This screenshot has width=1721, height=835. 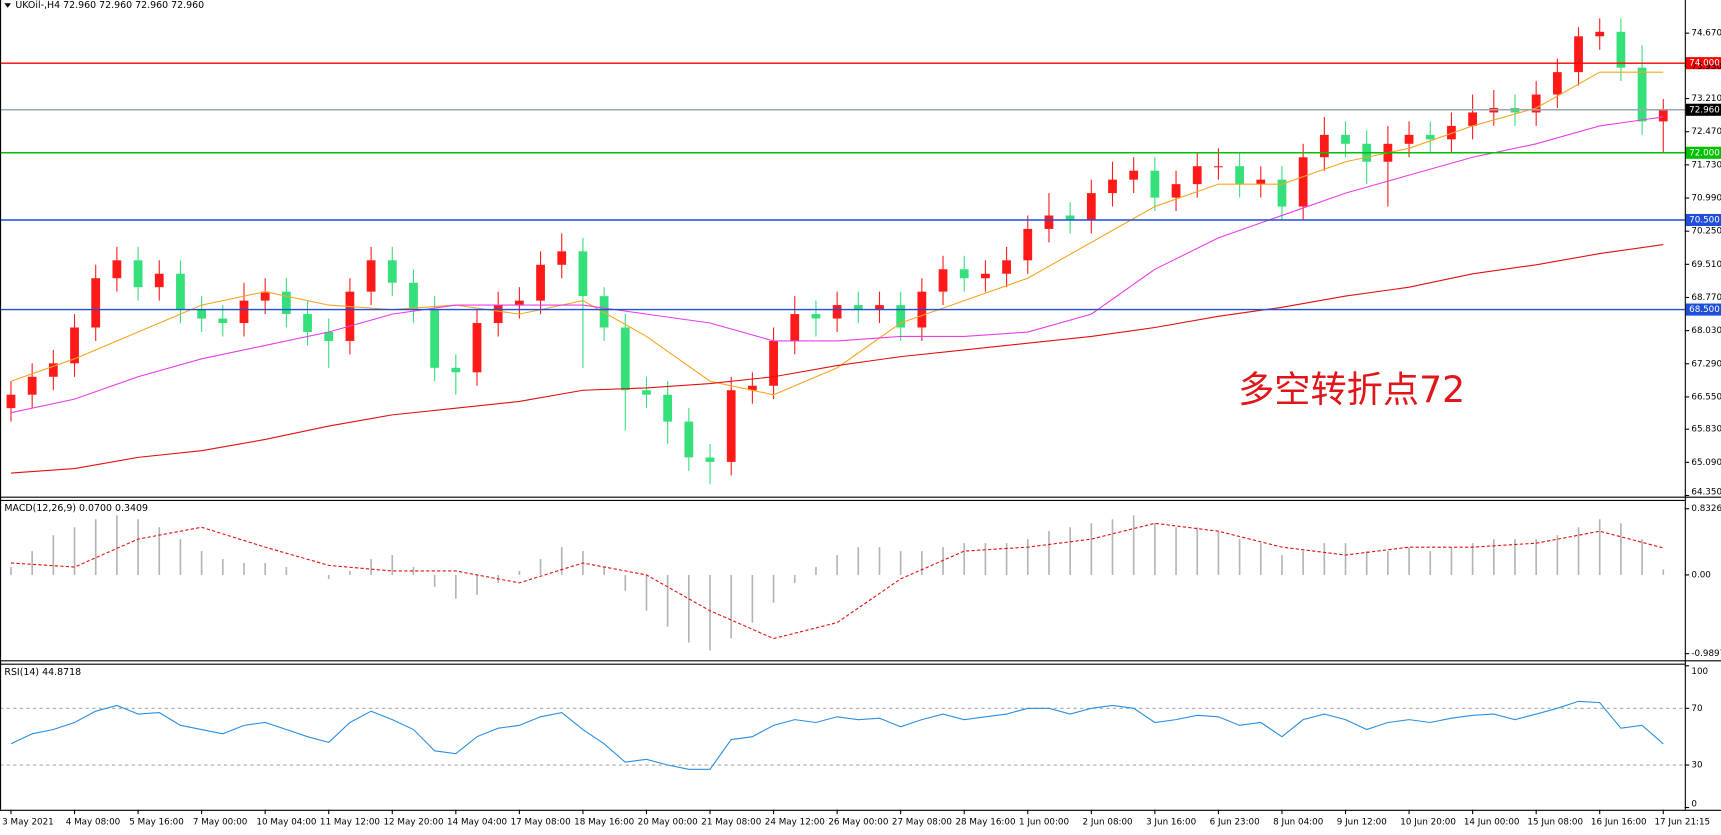 I want to click on x-tick-label: 12 May 20:00, so click(x=413, y=822).